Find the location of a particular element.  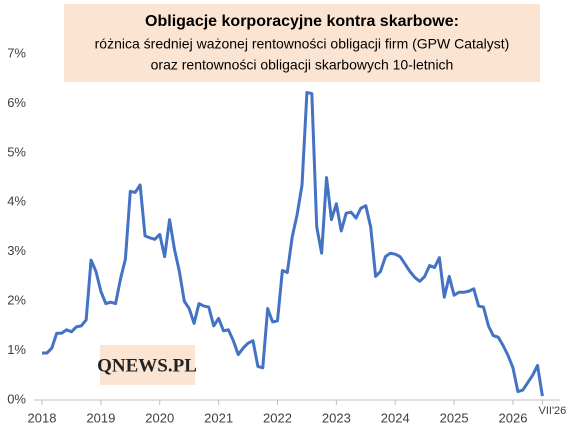

logo: QNEWS.PL is located at coordinates (147, 365).